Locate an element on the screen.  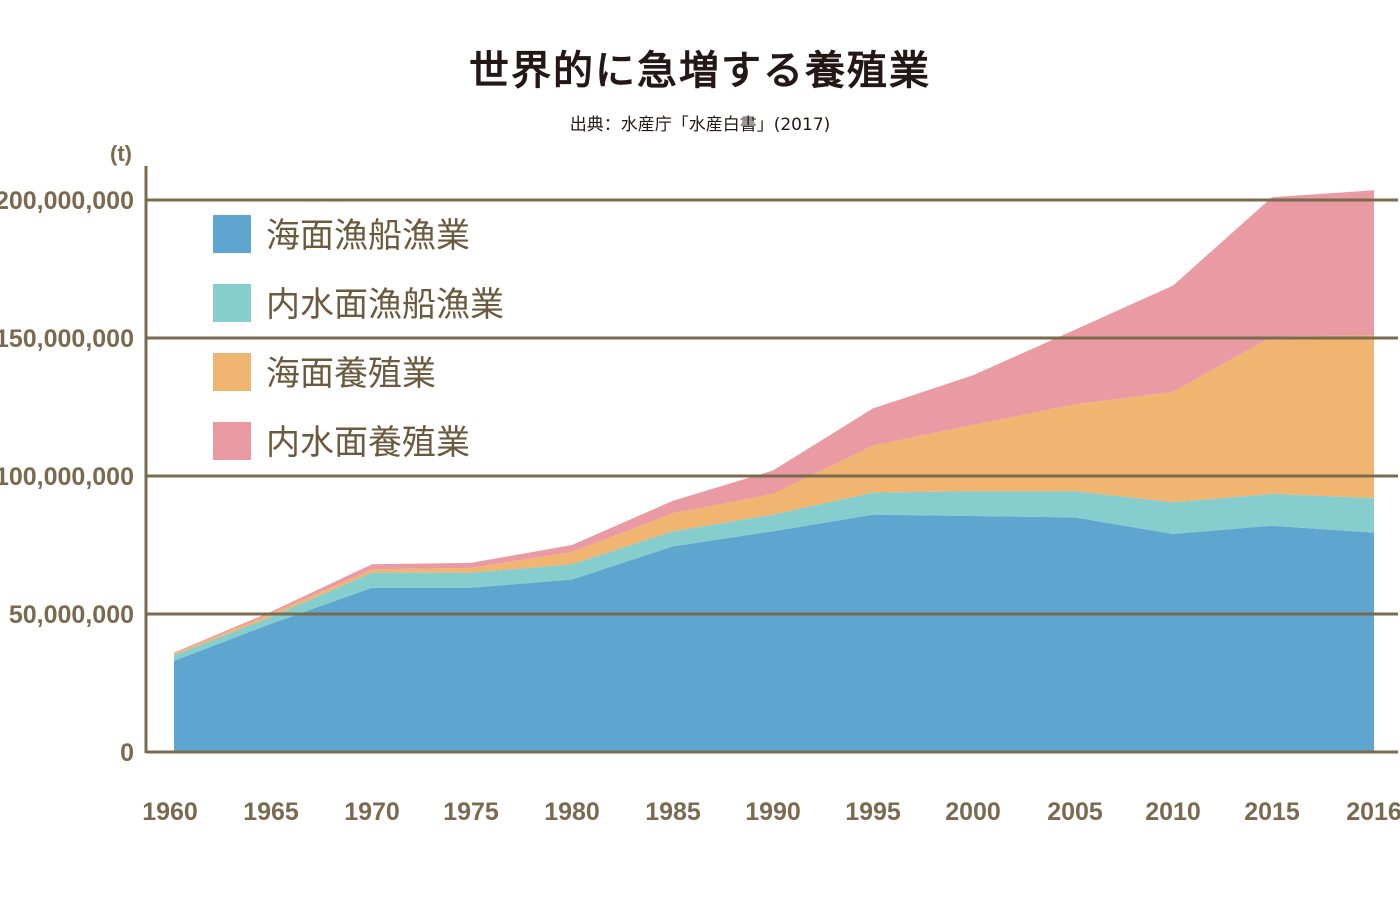
y-tick-label: 0 is located at coordinates (127, 753).